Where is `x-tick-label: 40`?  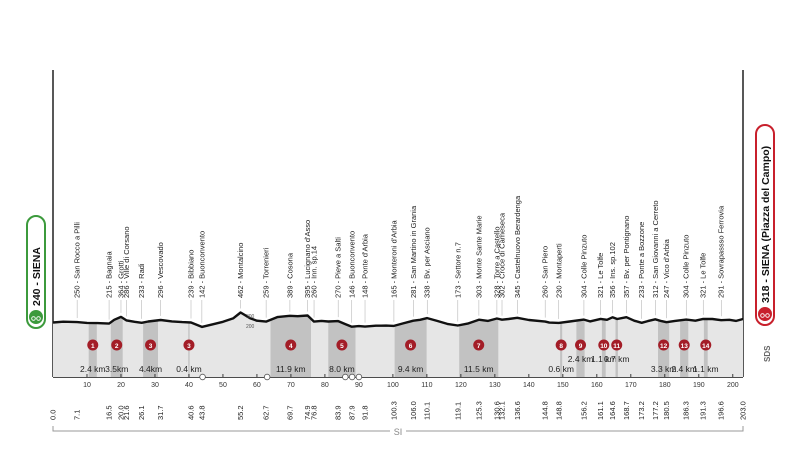
x-tick-label: 40 is located at coordinates (189, 385).